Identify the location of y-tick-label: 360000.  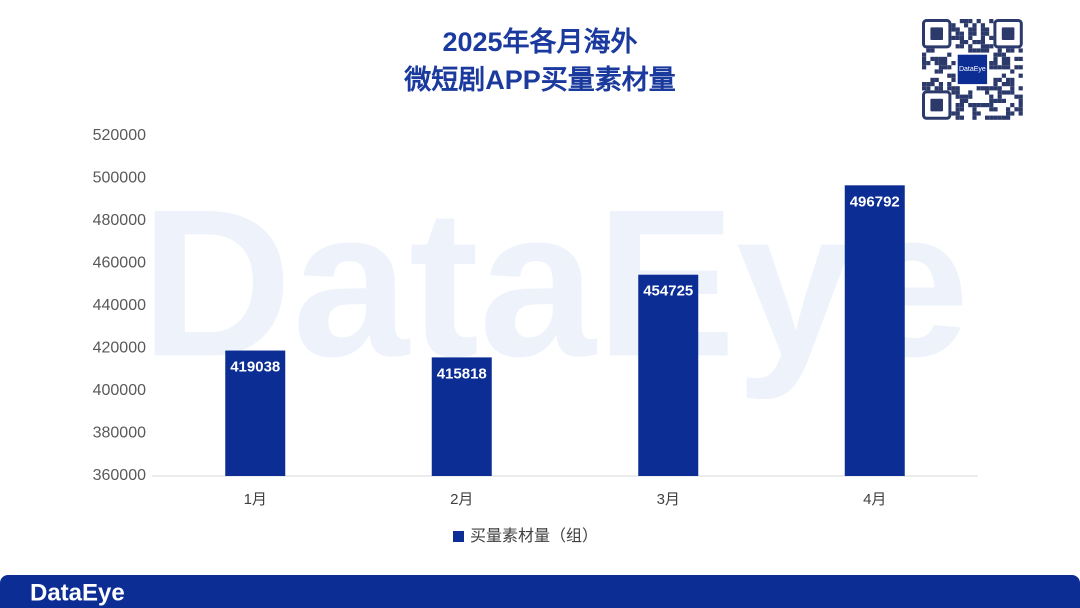
(119, 475).